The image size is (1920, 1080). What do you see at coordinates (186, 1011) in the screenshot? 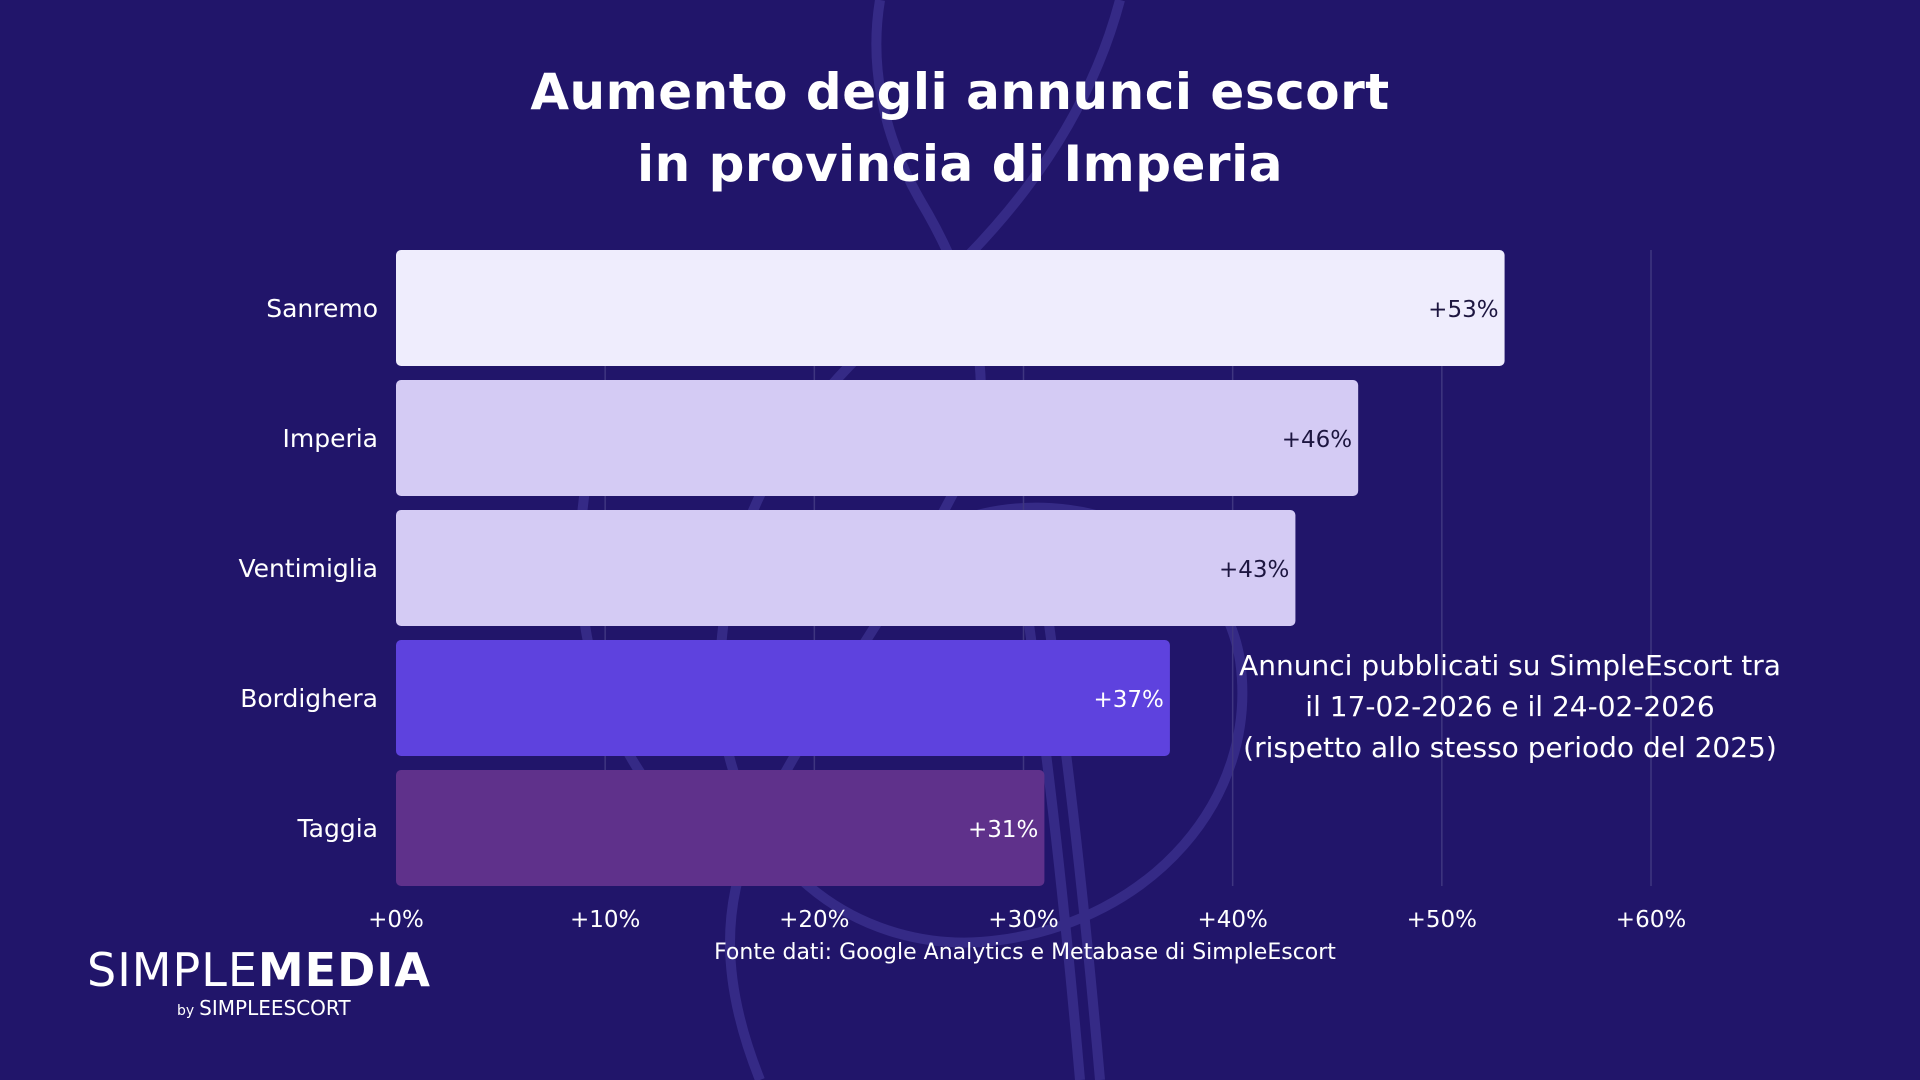
I see `logo-by-text: by` at bounding box center [186, 1011].